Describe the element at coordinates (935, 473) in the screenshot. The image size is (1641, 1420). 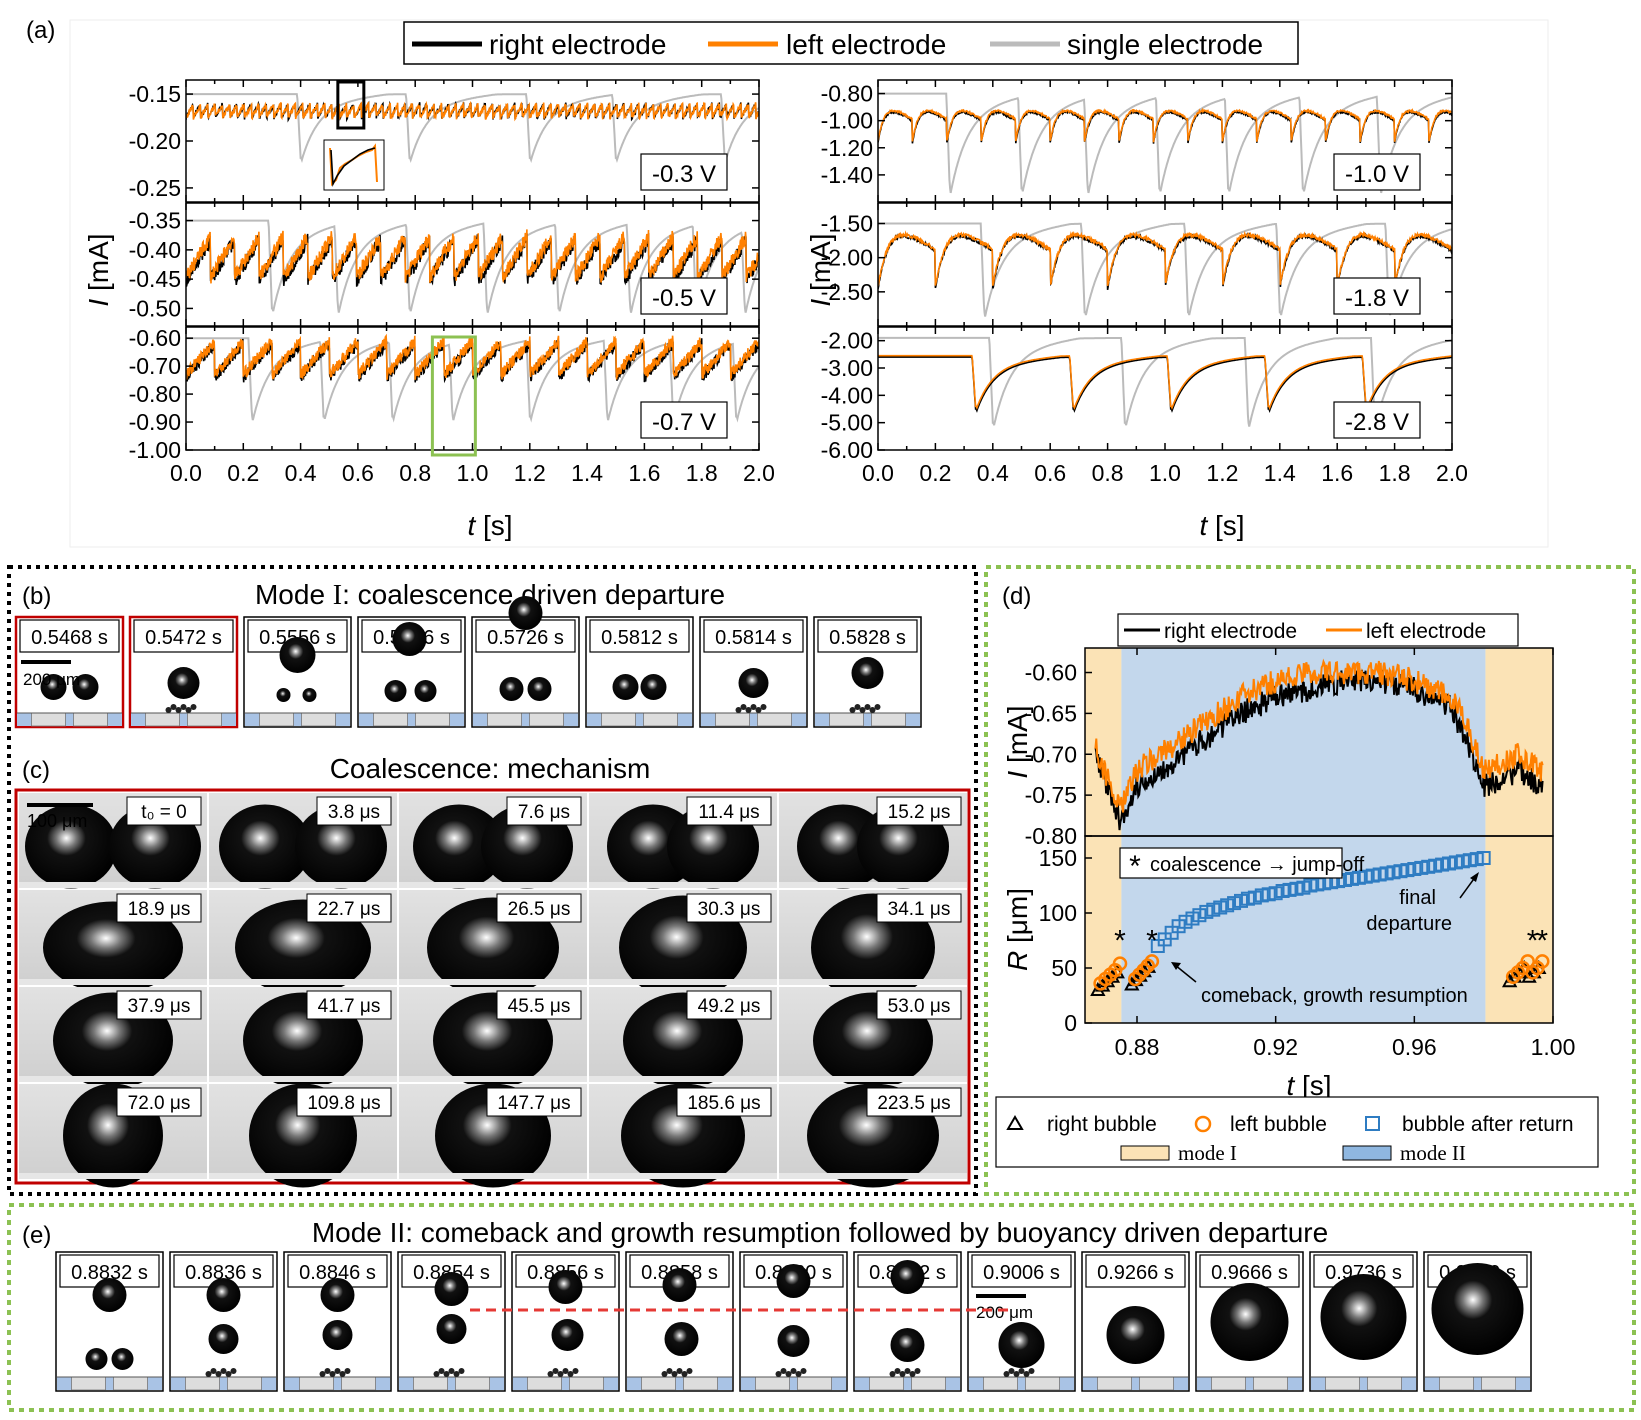
I see `xtick-label: 0.2` at that location.